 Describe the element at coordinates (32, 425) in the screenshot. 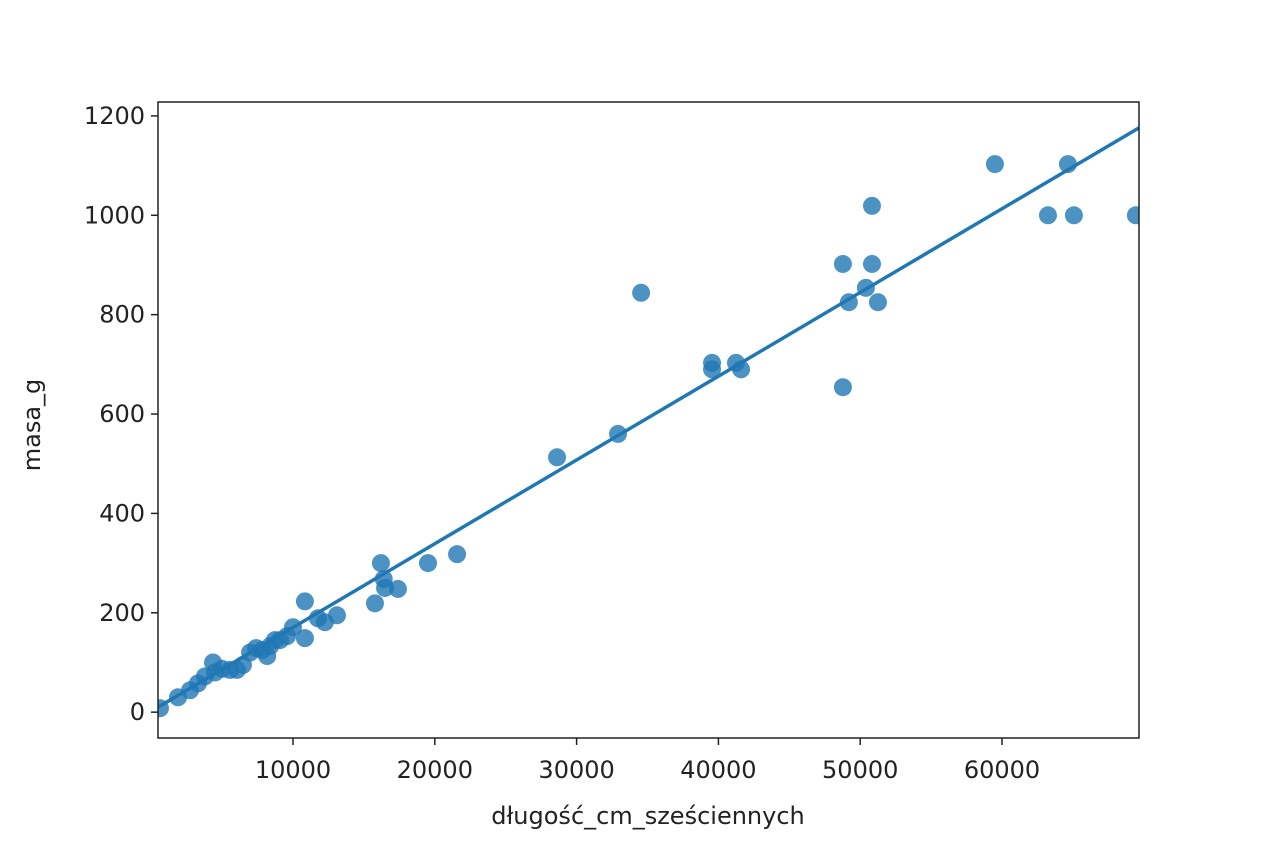

I see `y-axis-label: masa_g` at that location.